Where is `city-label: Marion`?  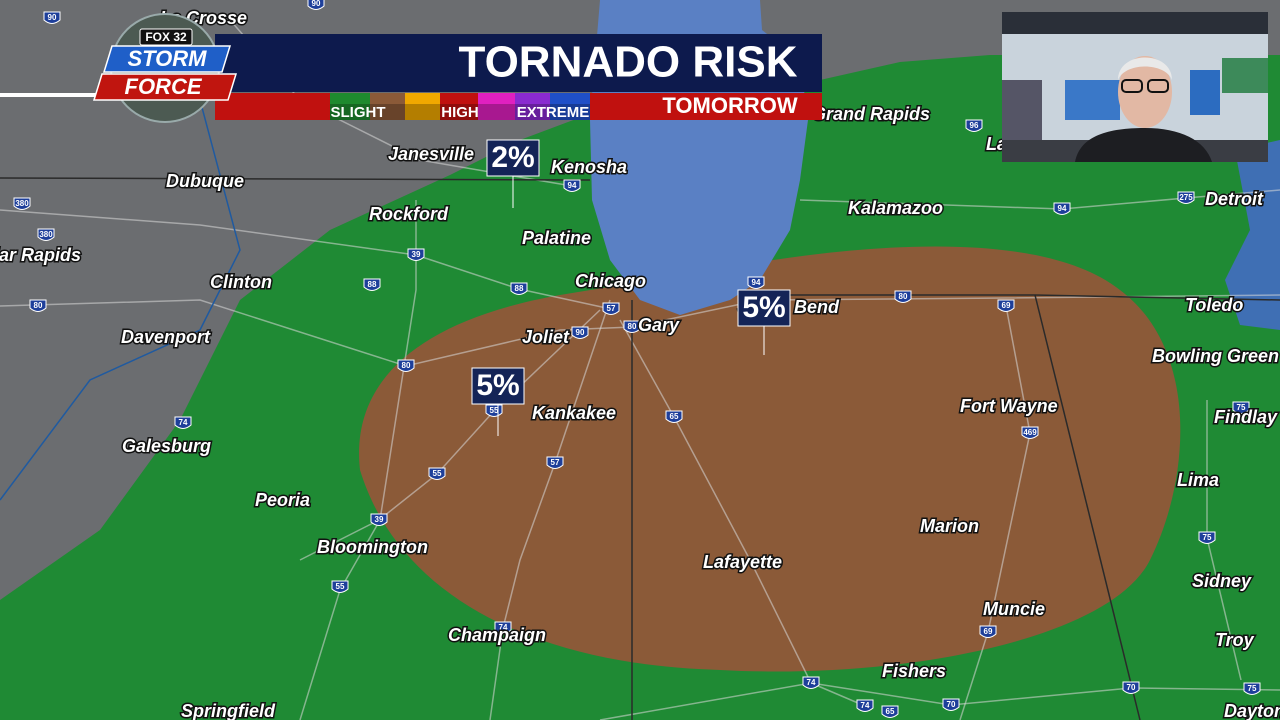
city-label: Marion is located at coordinates (949, 526).